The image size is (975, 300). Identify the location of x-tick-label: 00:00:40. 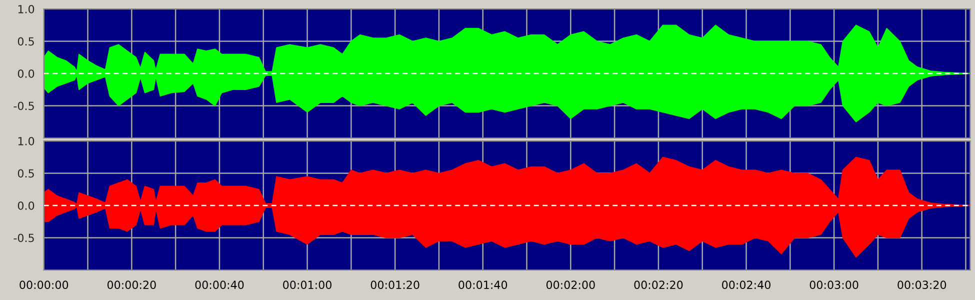
(219, 285).